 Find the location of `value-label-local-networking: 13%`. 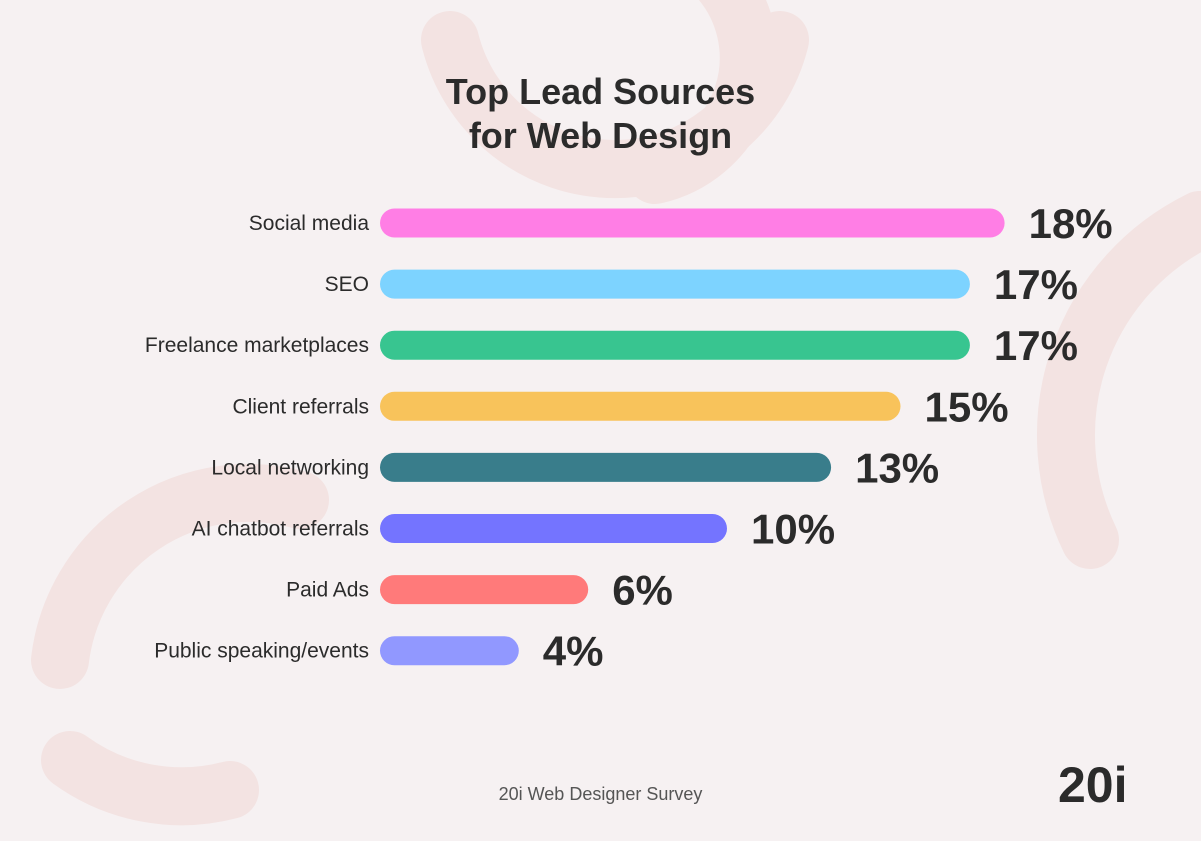

value-label-local-networking: 13% is located at coordinates (897, 467).